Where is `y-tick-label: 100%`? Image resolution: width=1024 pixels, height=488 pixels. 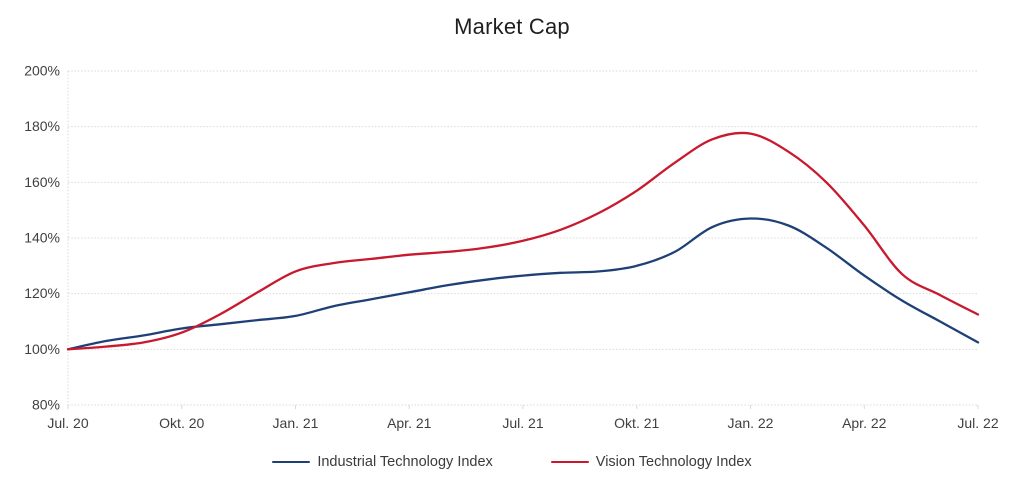
y-tick-label: 100% is located at coordinates (42, 349).